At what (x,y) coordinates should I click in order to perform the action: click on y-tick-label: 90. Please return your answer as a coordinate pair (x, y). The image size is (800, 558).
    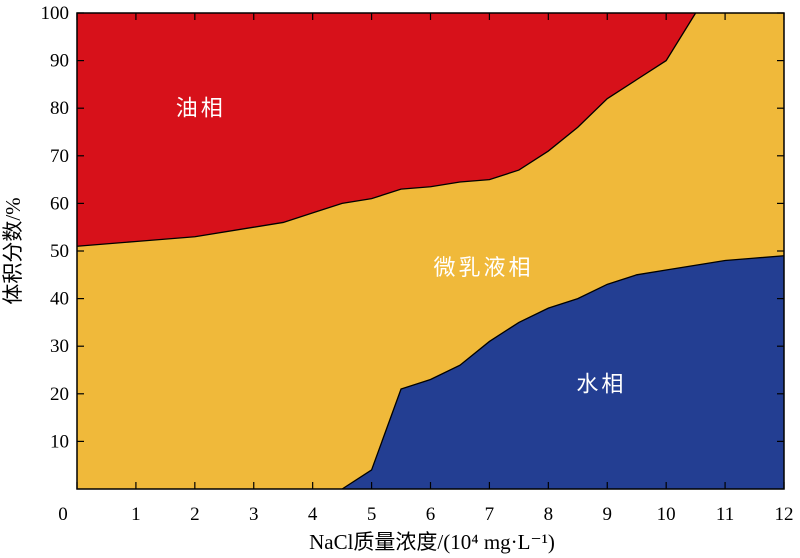
    Looking at the image, I should click on (59, 61).